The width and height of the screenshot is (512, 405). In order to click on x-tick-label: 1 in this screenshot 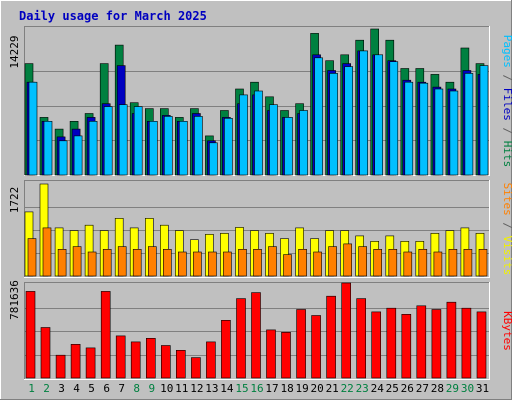, I will do `click(31, 388)`.